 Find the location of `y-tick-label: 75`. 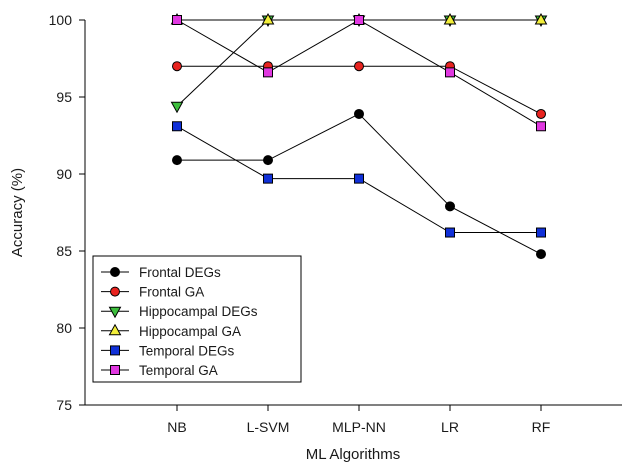

y-tick-label: 75 is located at coordinates (64, 405).